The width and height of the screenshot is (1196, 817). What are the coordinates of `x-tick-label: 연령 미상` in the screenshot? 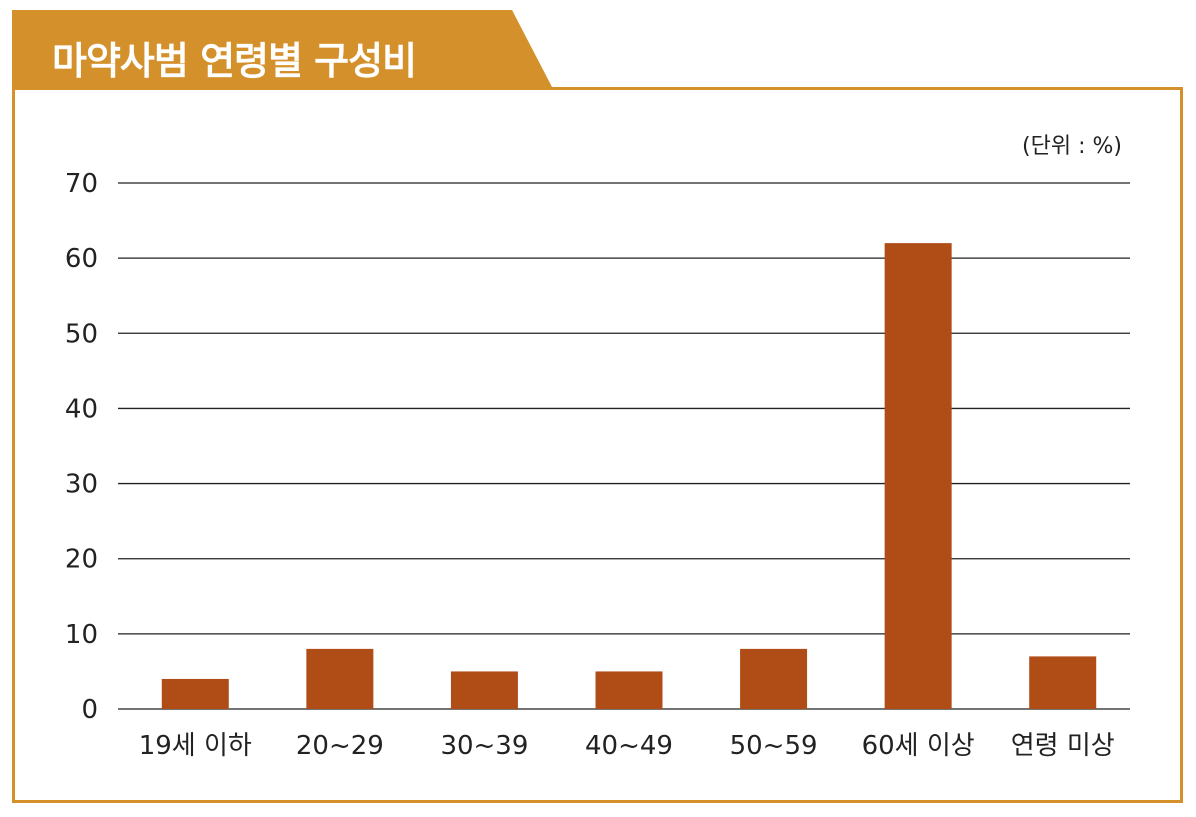 It's located at (1063, 746).